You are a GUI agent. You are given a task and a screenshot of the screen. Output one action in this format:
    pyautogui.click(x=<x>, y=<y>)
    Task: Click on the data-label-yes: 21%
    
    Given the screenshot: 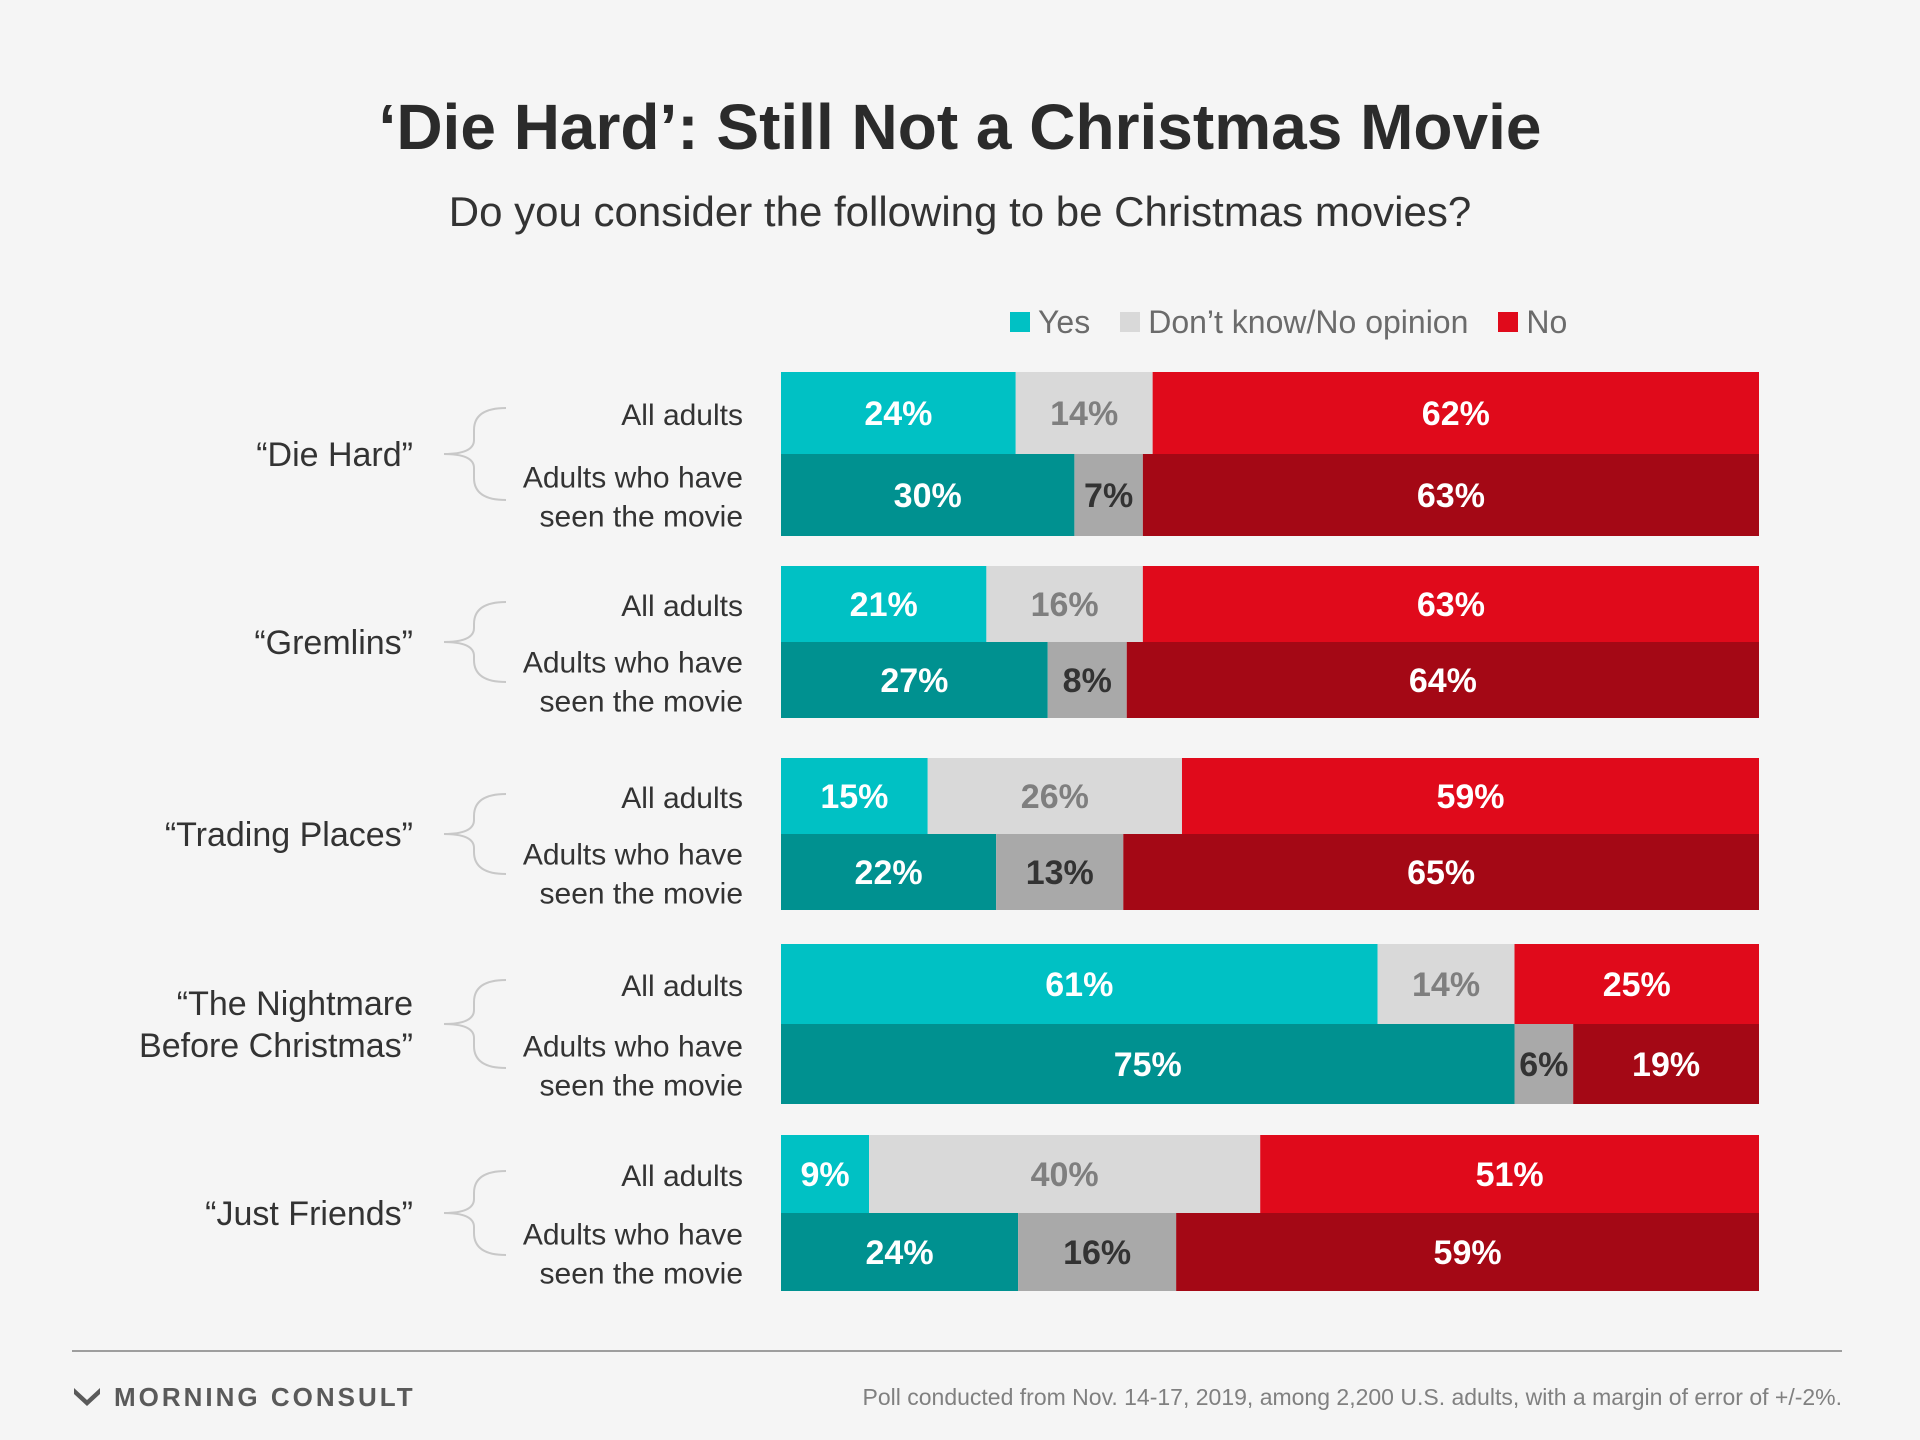 What is the action you would take?
    pyautogui.click(x=884, y=605)
    